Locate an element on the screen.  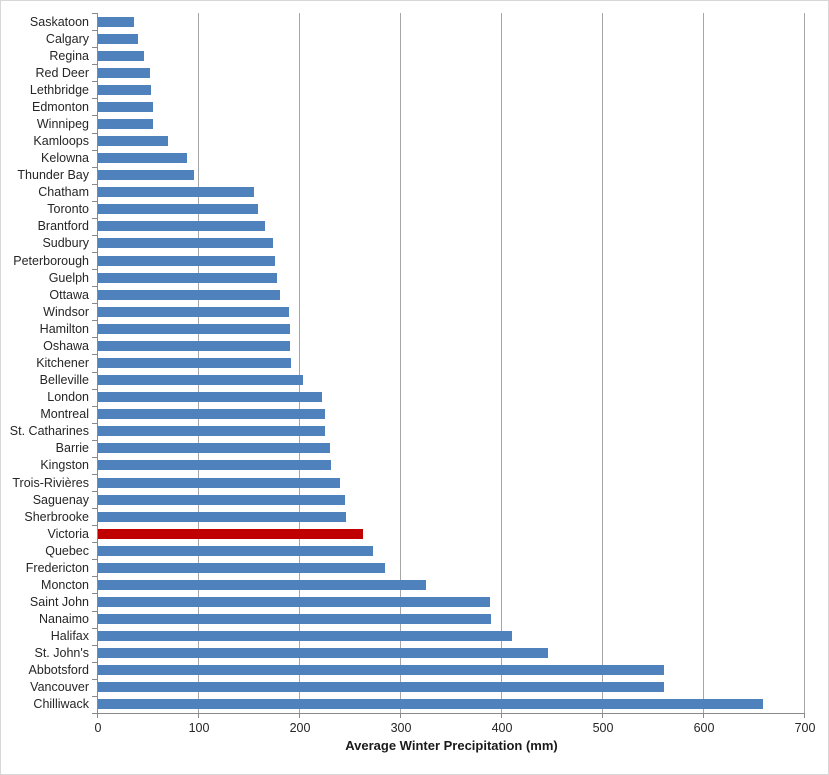
category-label: Belleville is located at coordinates (64, 380).